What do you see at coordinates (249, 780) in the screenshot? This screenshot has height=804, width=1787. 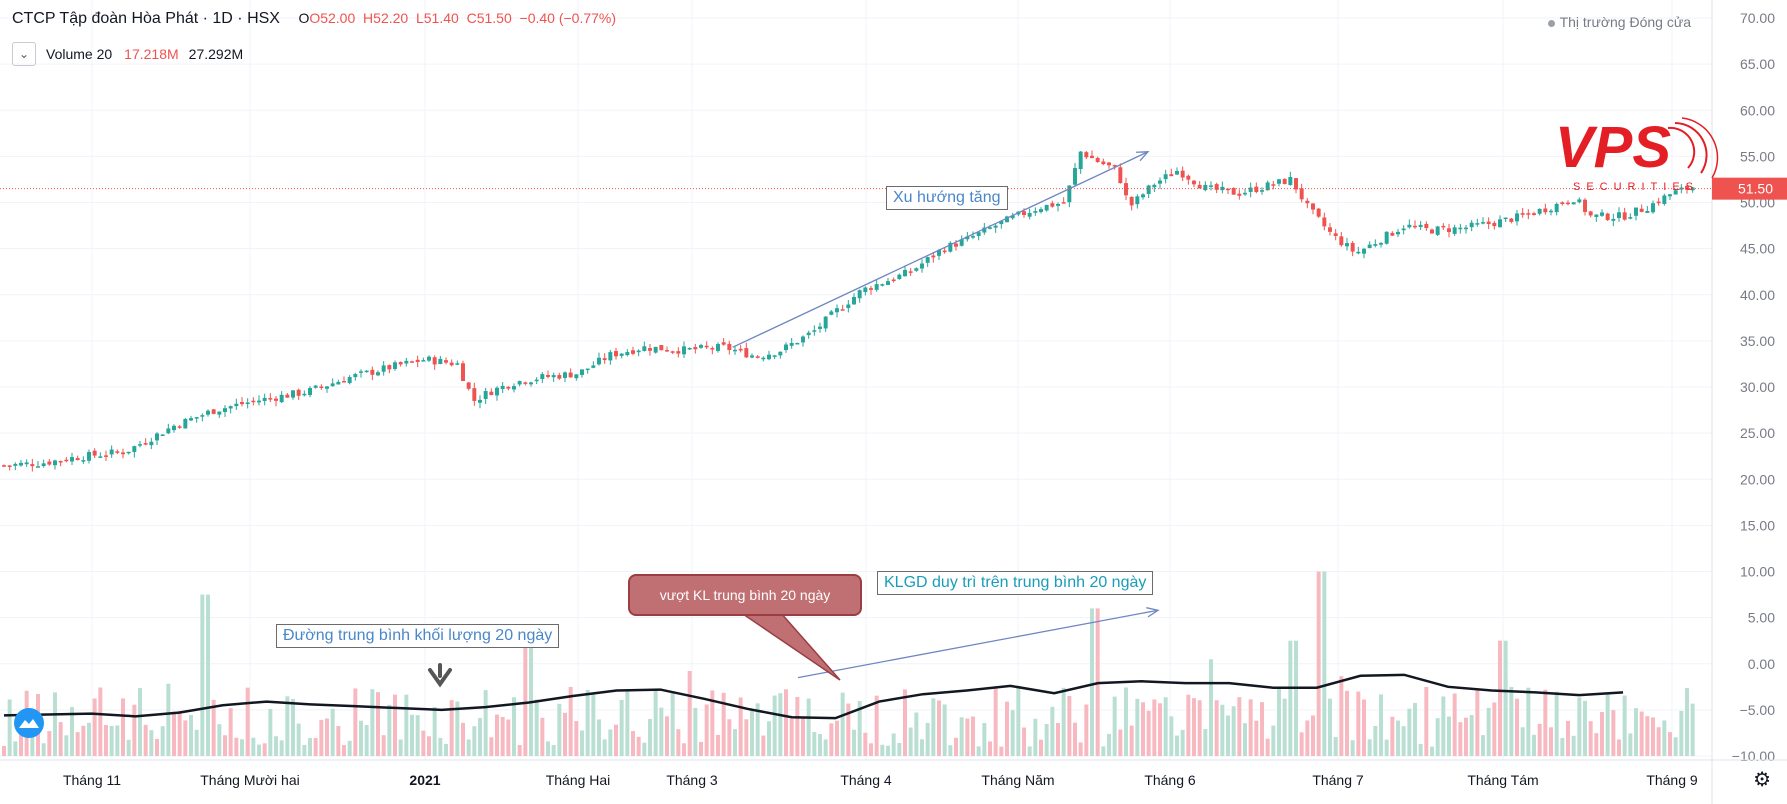 I see `x-tick-label: Tháng Mười hai` at bounding box center [249, 780].